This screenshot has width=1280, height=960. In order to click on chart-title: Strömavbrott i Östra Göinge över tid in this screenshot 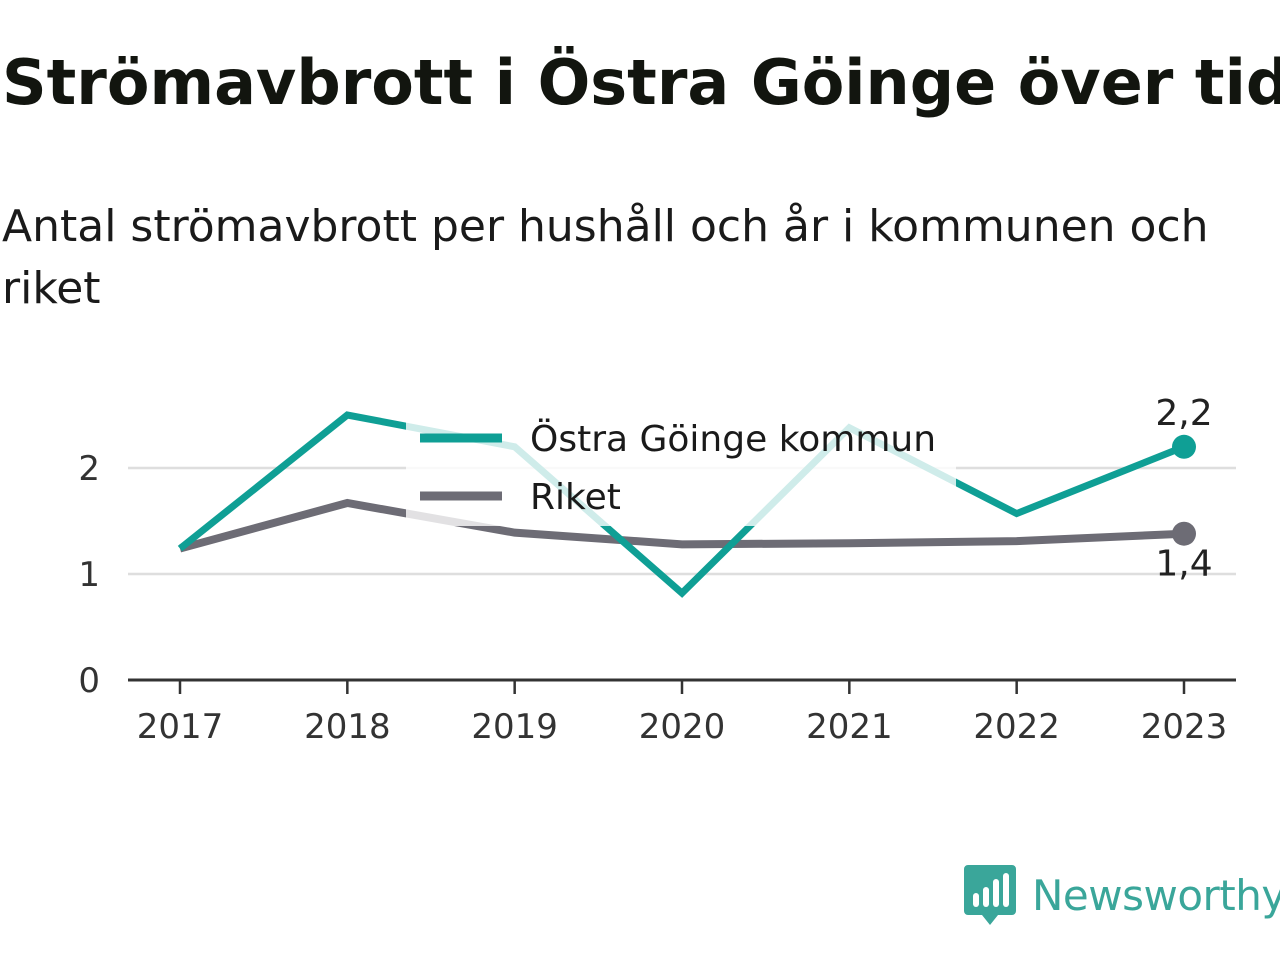, I will do `click(641, 82)`.